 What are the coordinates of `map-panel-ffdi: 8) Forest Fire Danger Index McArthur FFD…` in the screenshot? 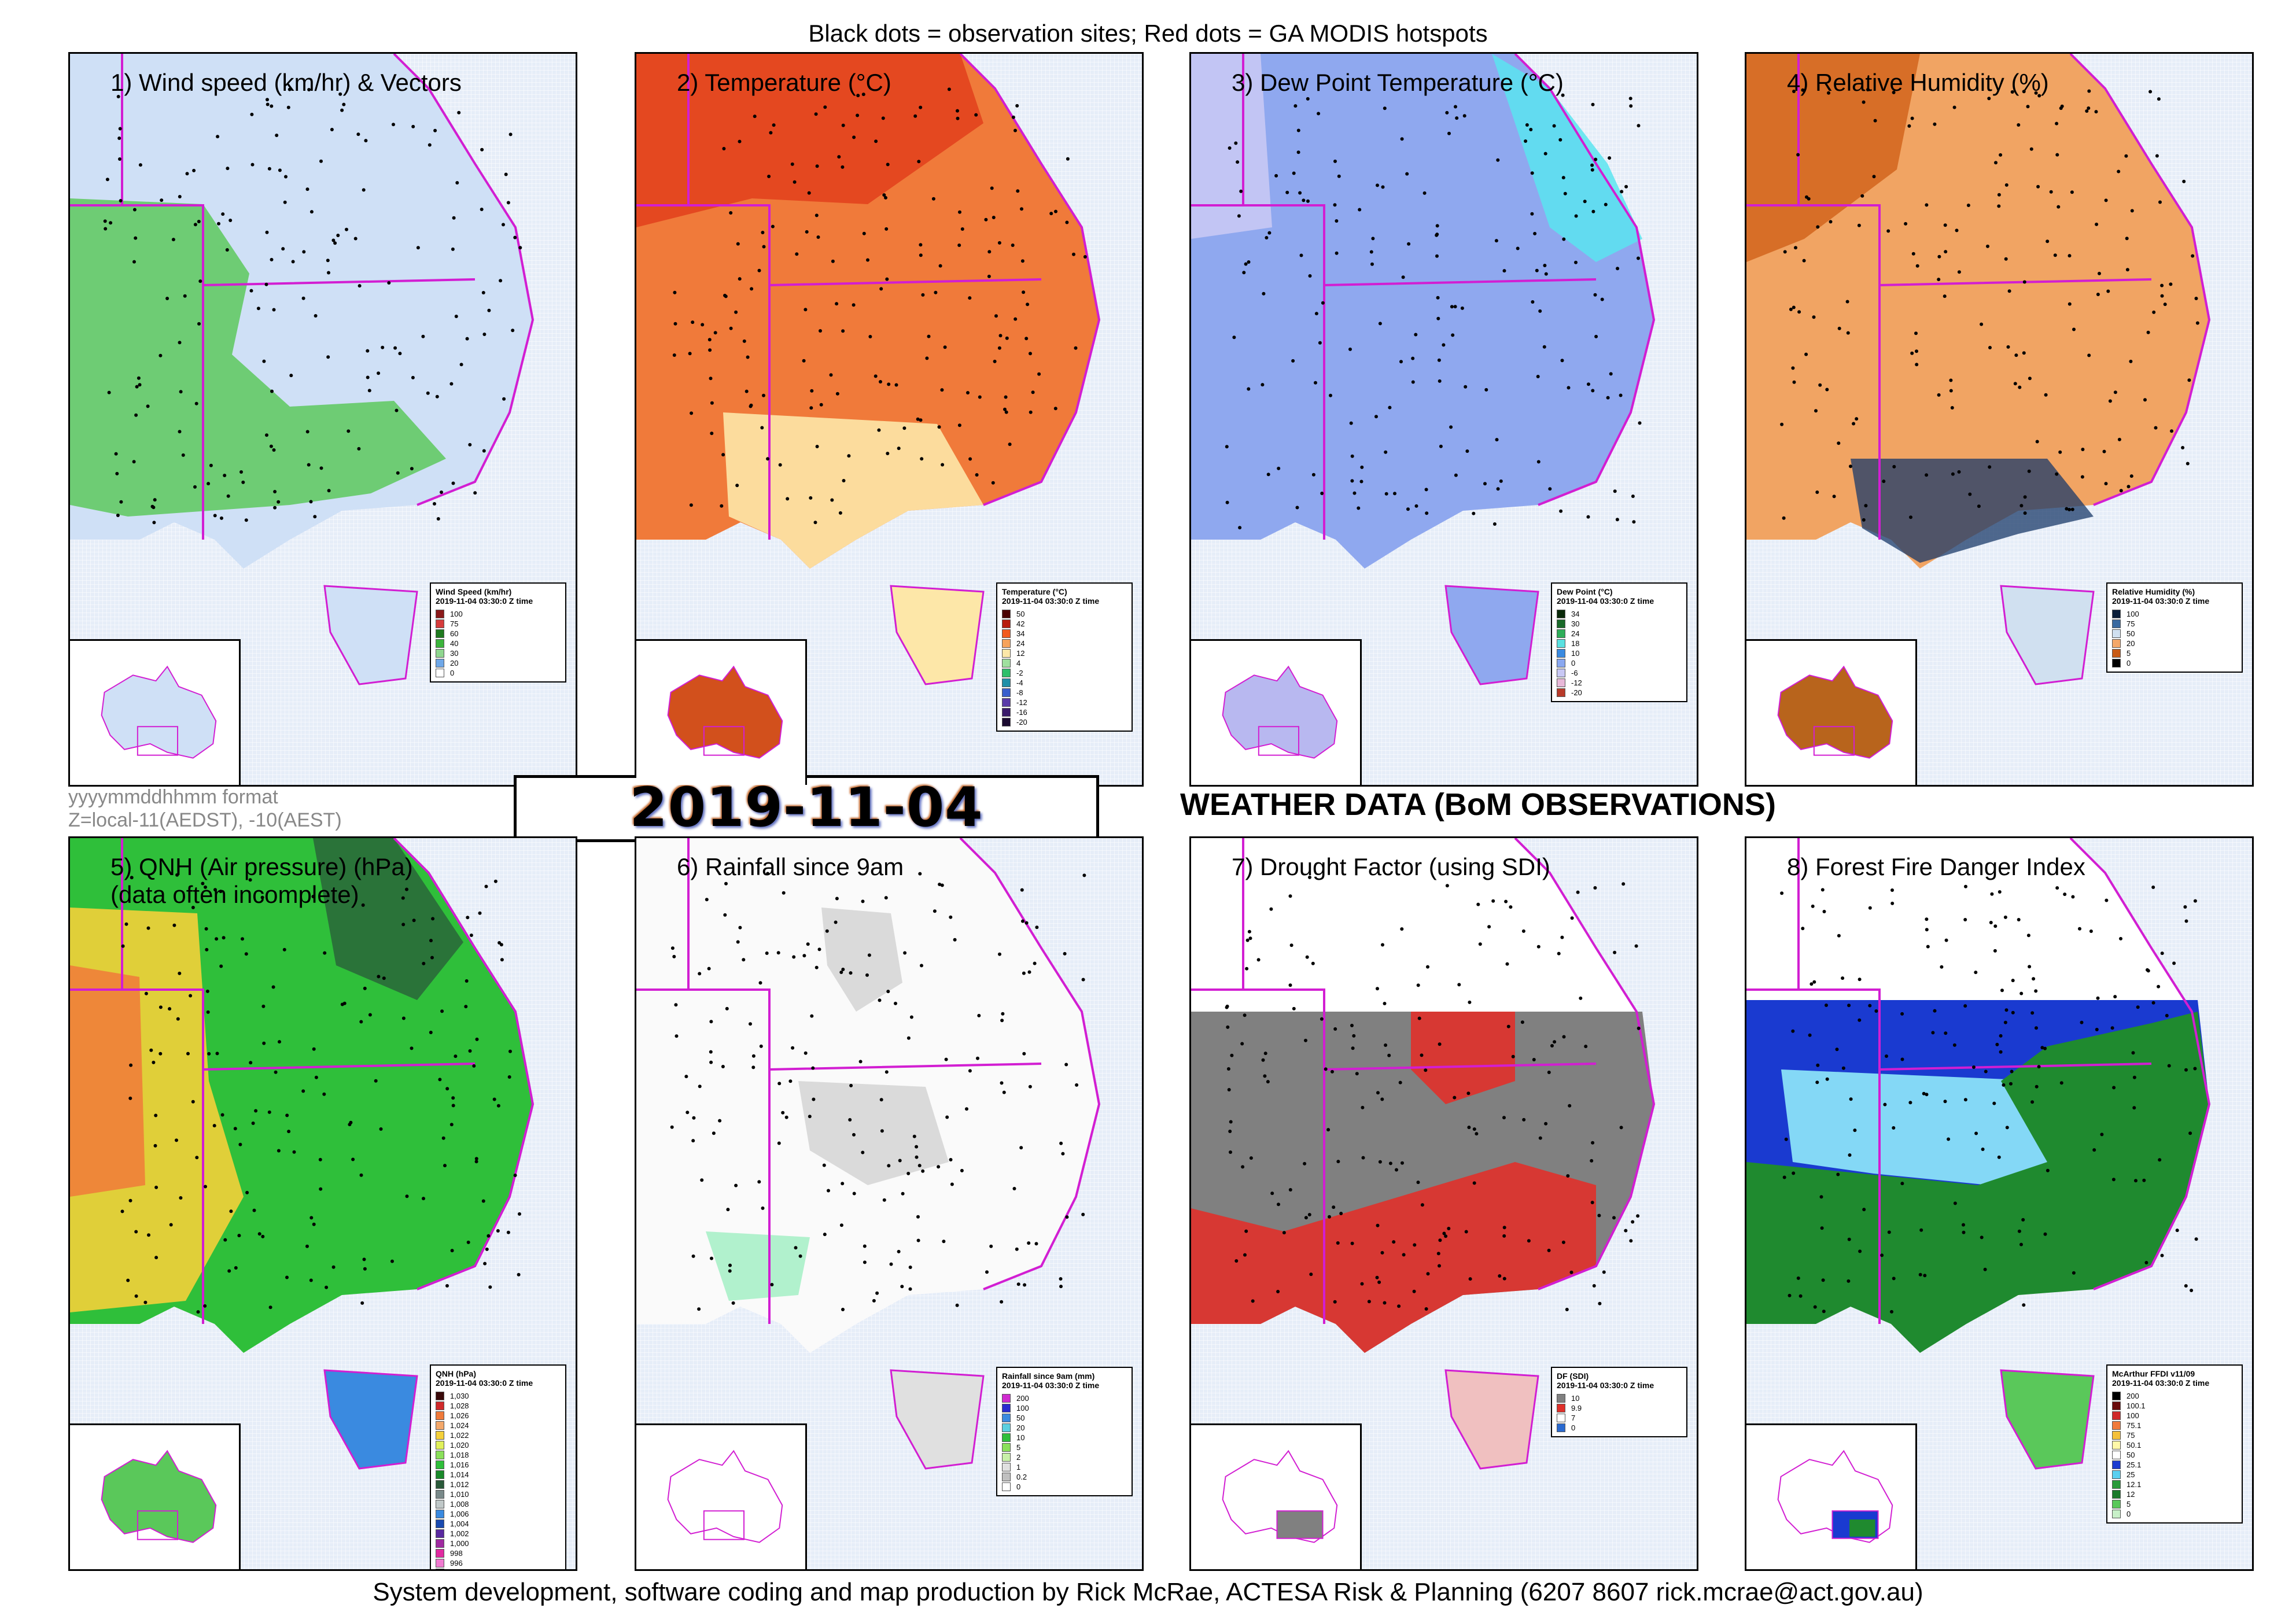 It's located at (1999, 1203).